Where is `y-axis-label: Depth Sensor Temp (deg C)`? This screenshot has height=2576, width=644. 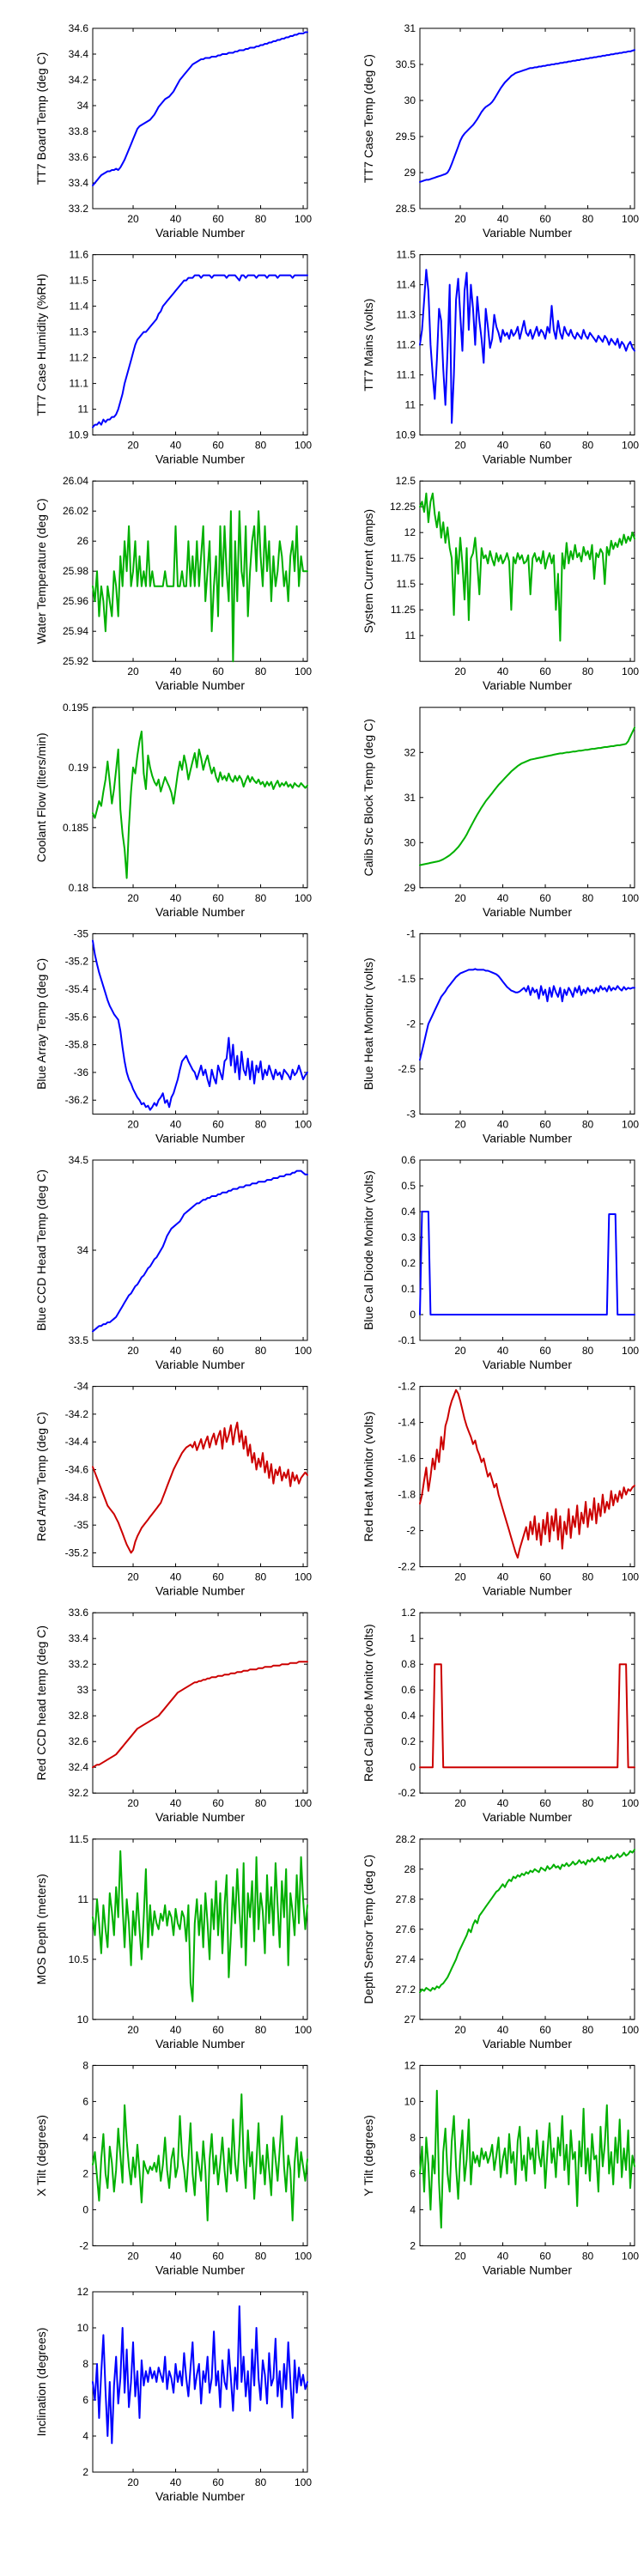 y-axis-label: Depth Sensor Temp (deg C) is located at coordinates (368, 1930).